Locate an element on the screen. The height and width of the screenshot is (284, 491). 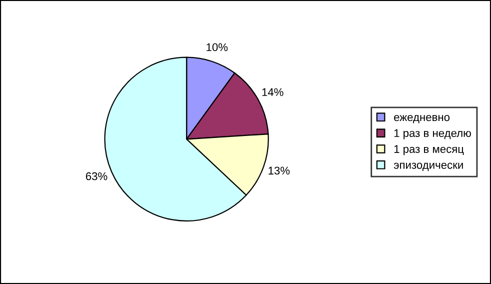
legend-label: ежедневно is located at coordinates (422, 119).